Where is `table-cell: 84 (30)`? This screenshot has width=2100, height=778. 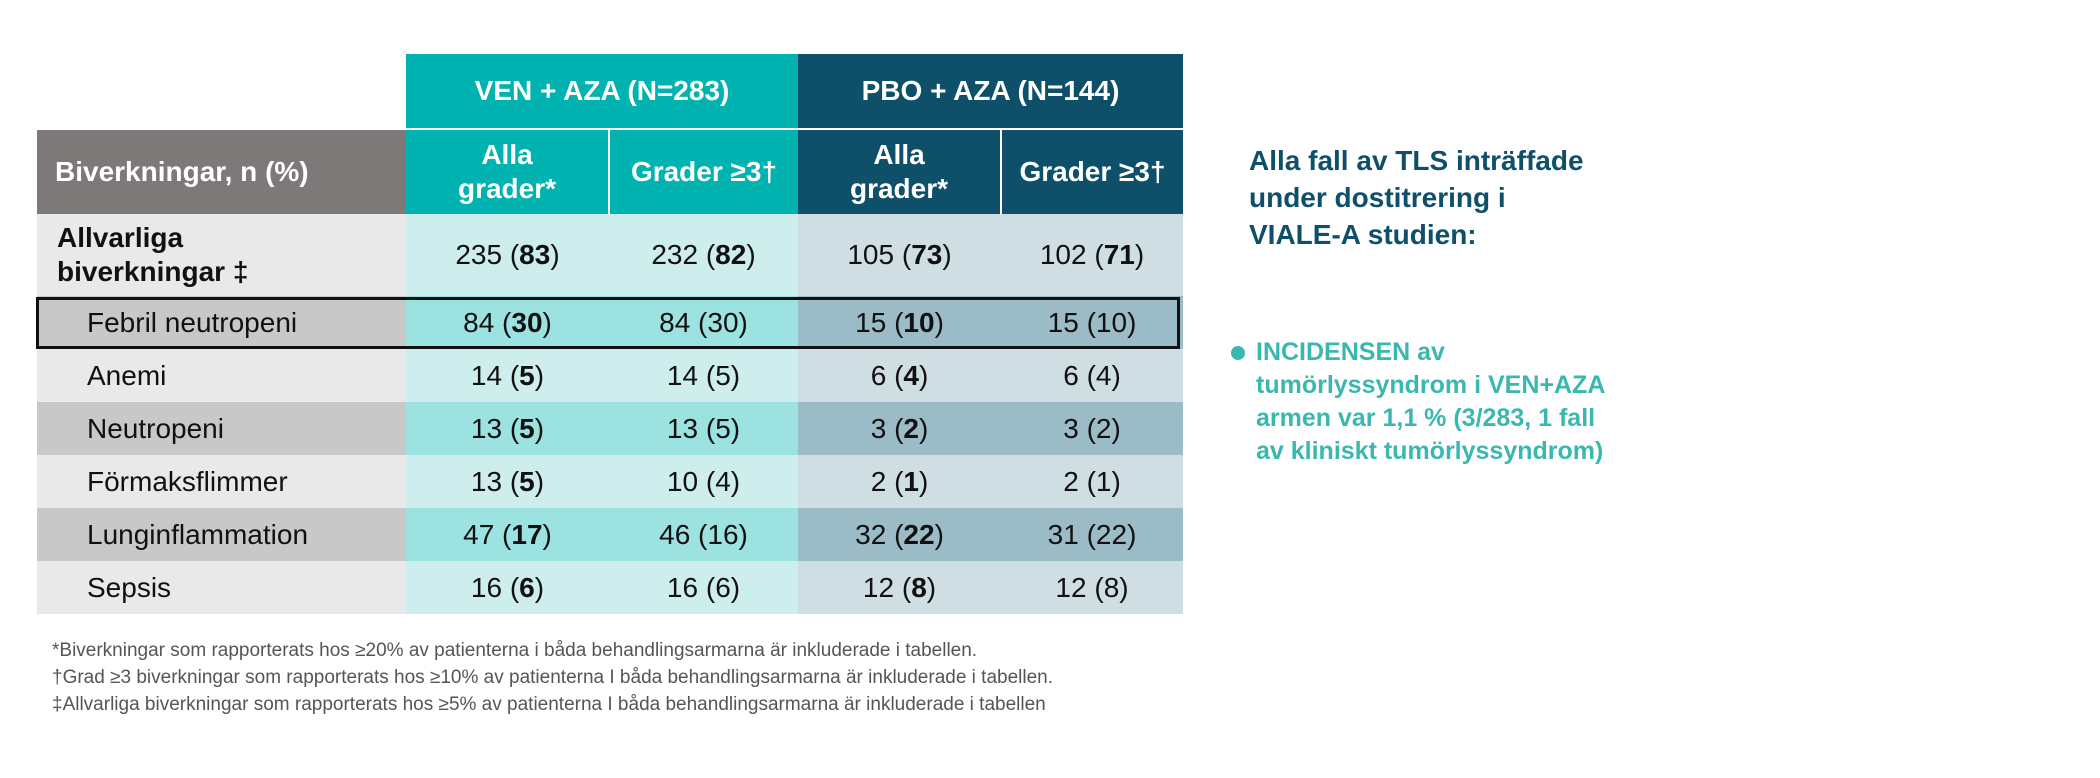
table-cell: 84 (30) is located at coordinates (704, 322).